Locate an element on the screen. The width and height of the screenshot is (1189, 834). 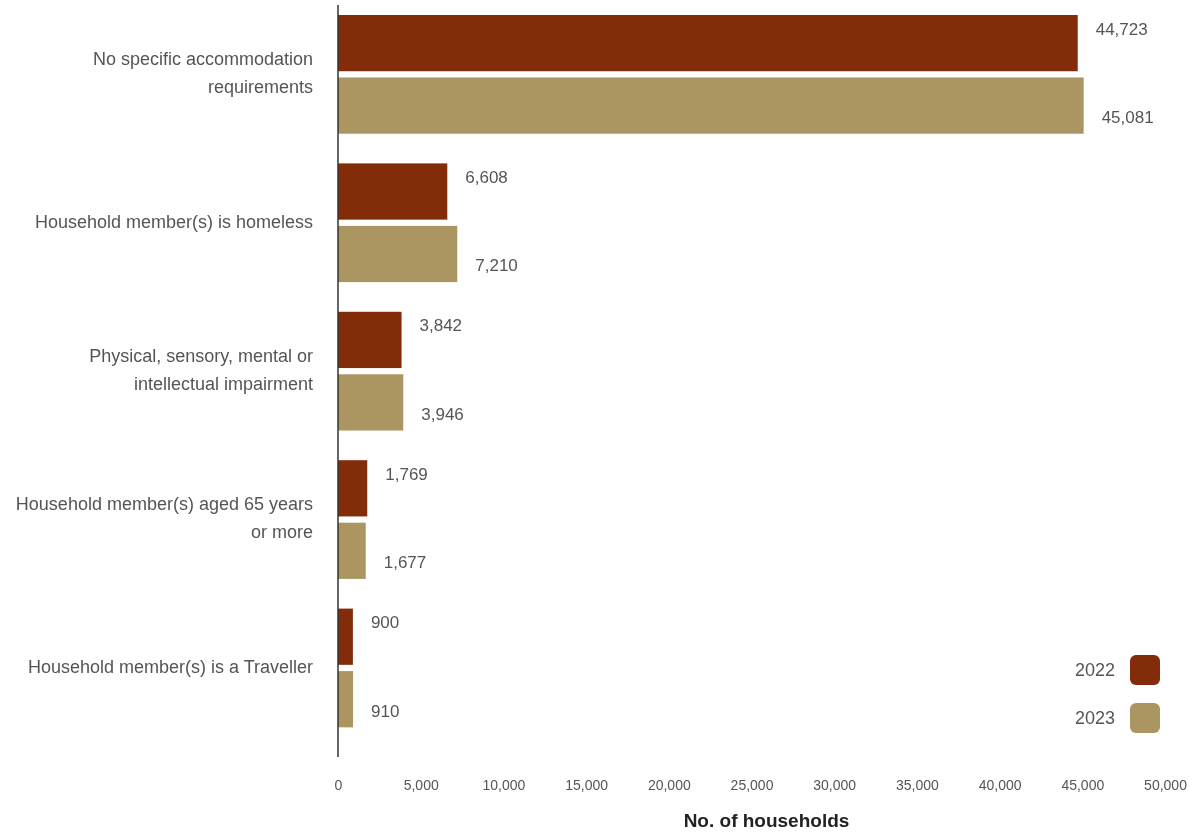
x-tick-label: 30,000 is located at coordinates (835, 784).